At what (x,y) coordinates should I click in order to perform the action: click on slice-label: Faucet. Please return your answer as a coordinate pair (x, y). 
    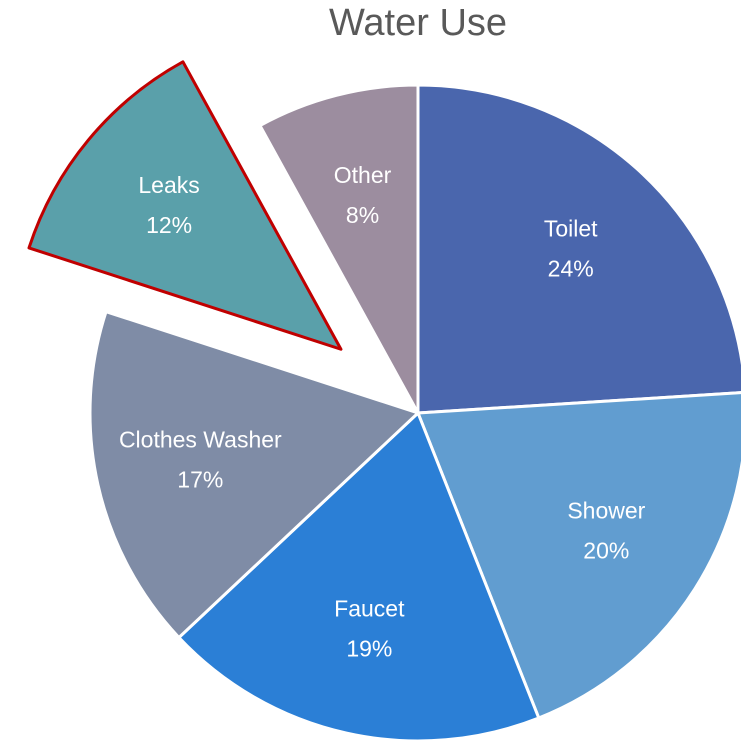
    Looking at the image, I should click on (369, 609).